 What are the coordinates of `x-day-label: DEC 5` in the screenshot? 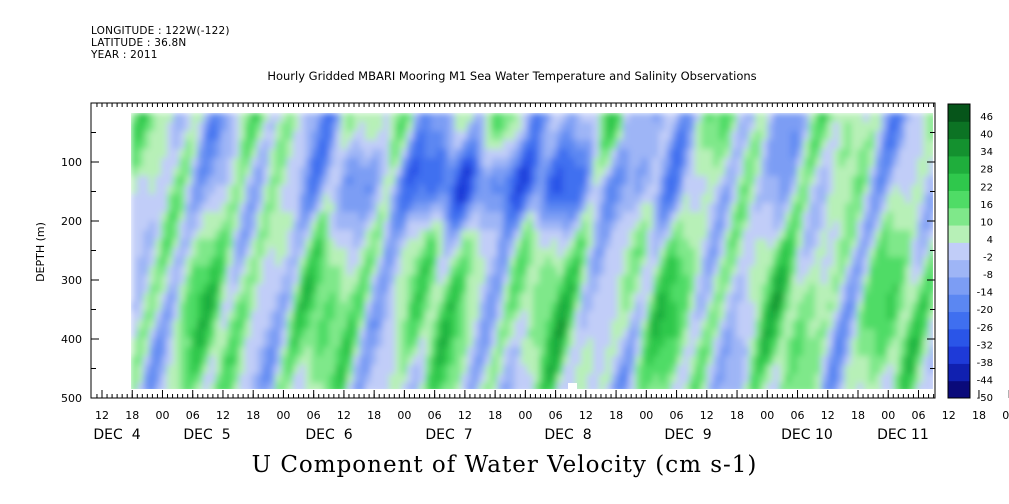 It's located at (206, 435).